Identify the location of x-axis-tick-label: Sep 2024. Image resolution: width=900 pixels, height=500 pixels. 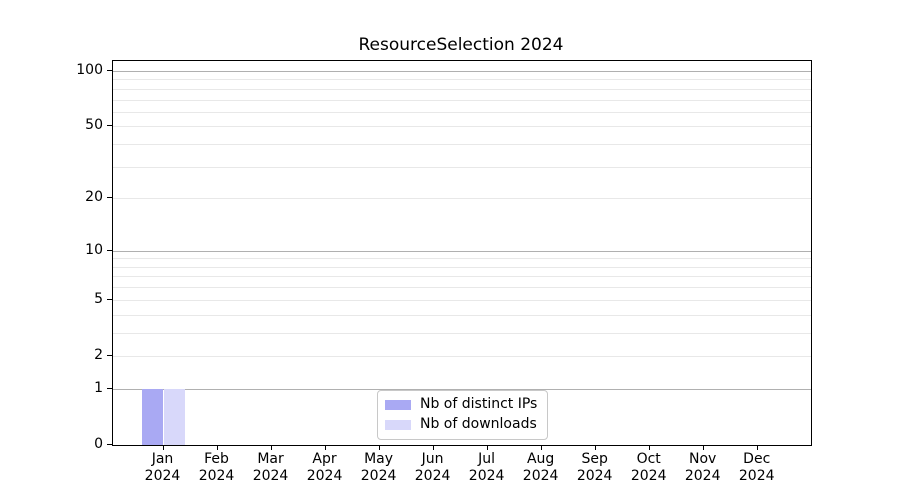
(595, 468).